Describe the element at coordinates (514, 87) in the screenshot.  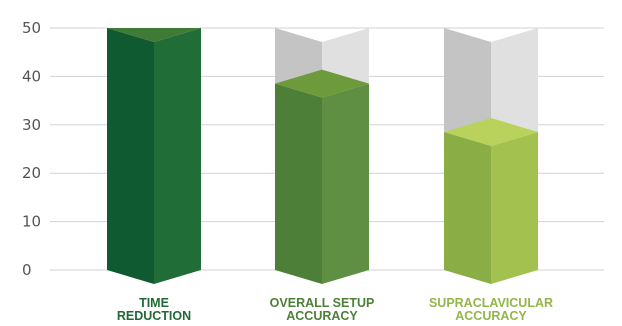
I see `bar-remainder-right-face` at that location.